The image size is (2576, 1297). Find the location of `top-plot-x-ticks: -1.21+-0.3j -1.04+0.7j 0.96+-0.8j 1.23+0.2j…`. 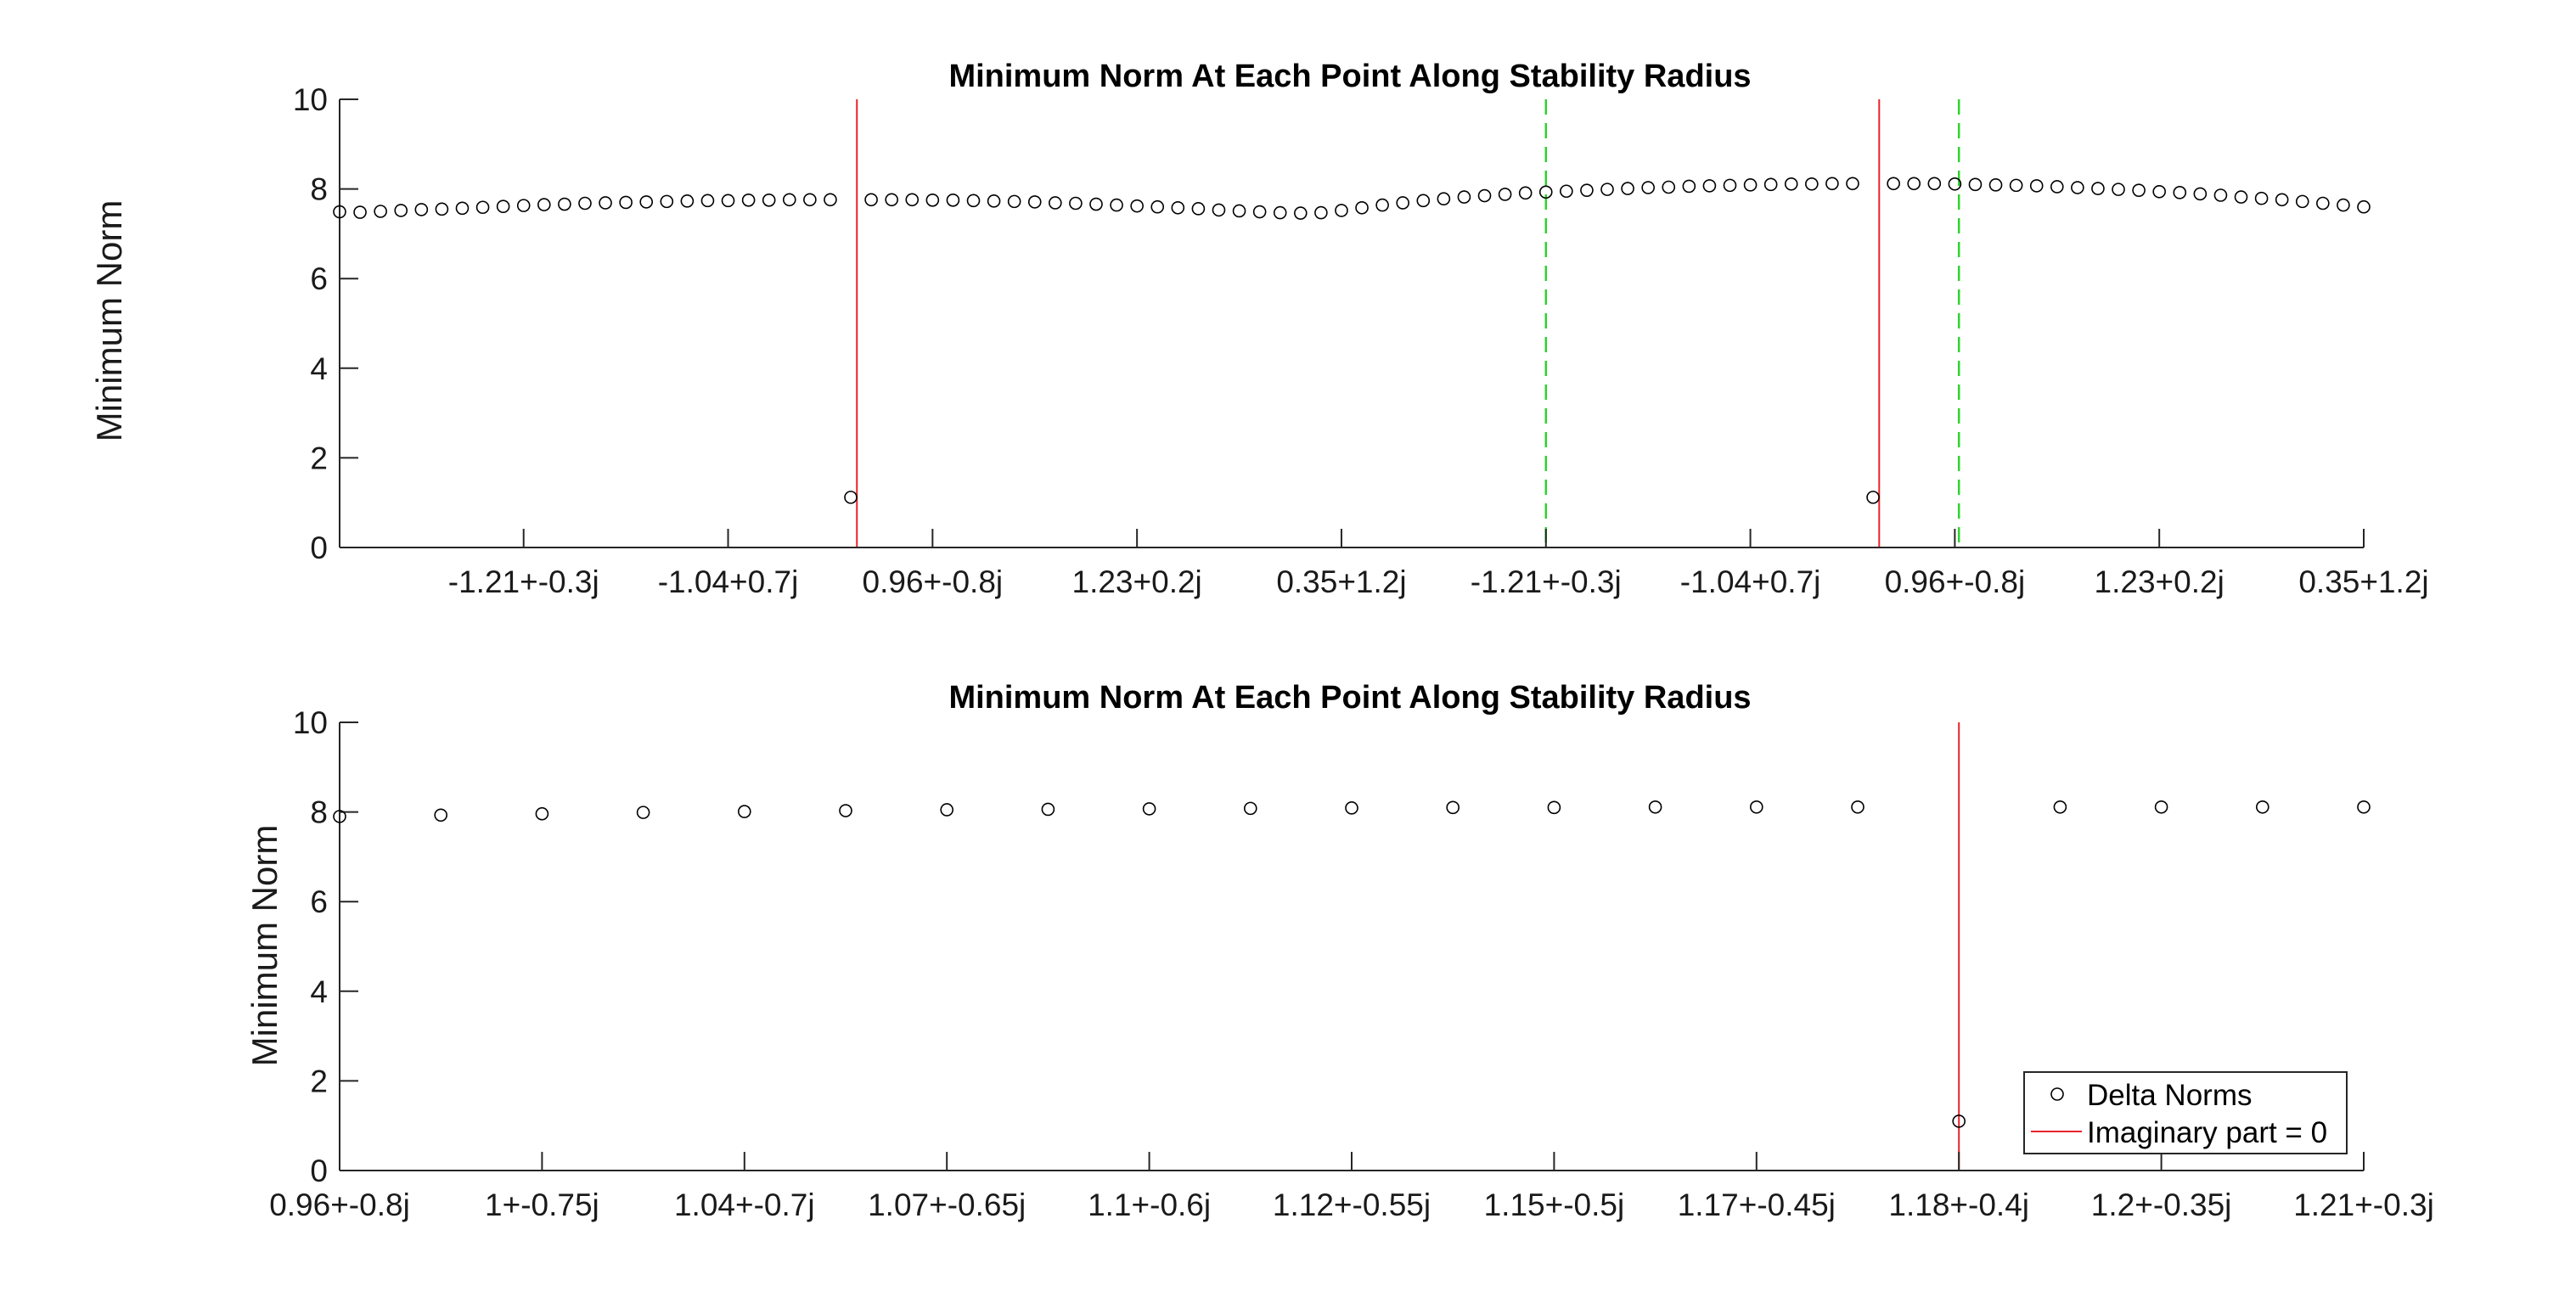

top-plot-x-ticks: -1.21+-0.3j -1.04+0.7j 0.96+-0.8j 1.23+0.2j… is located at coordinates (1438, 564).